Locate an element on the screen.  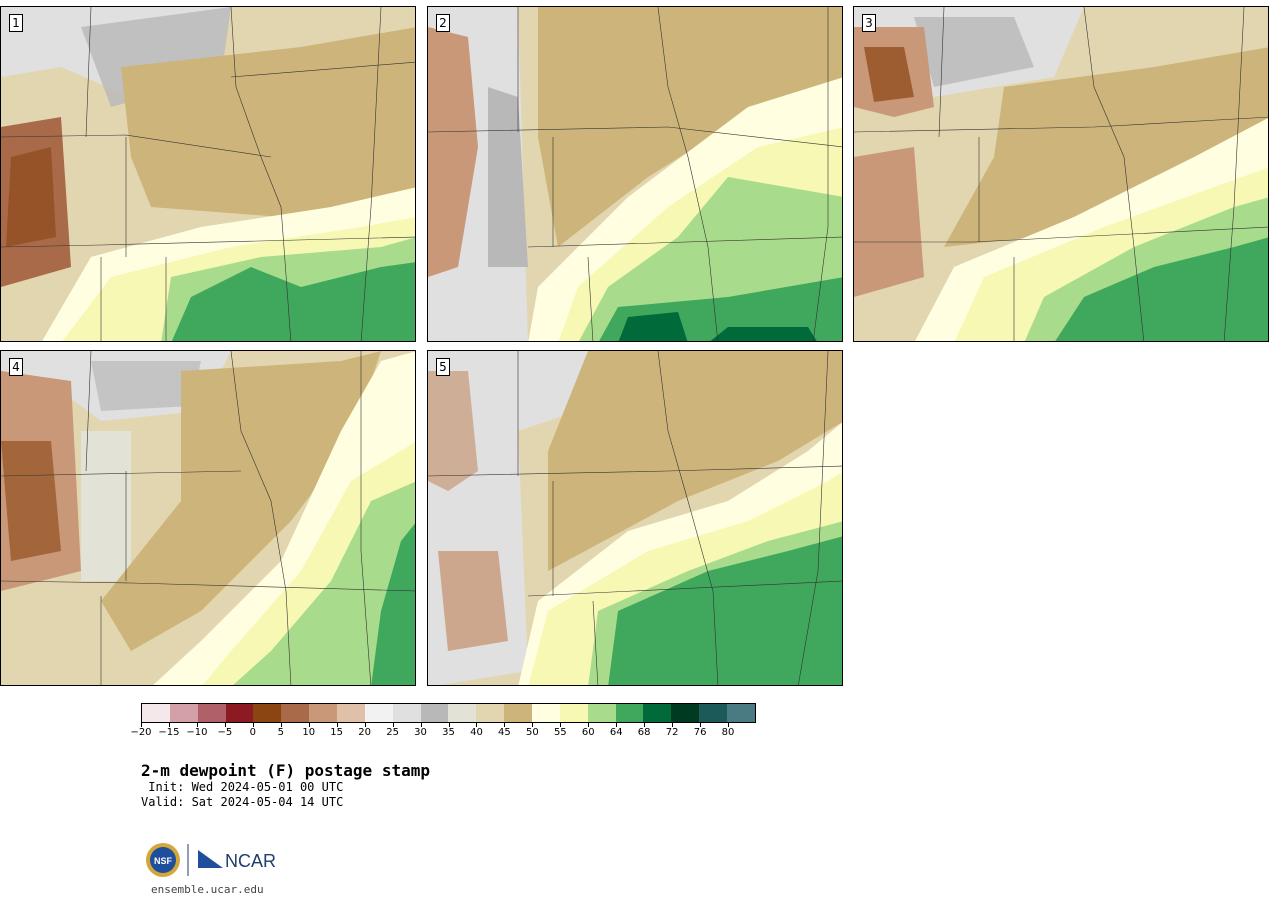
tick-label: 80 is located at coordinates (728, 732).